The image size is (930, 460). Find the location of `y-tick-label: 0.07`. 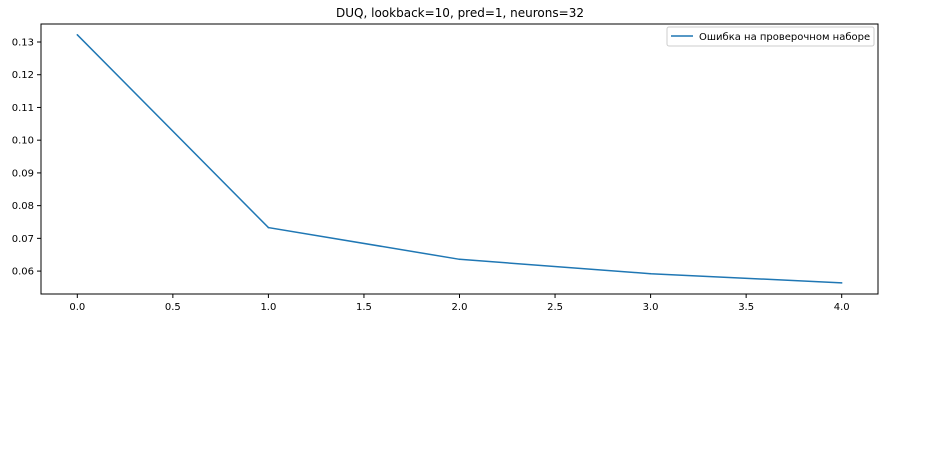

y-tick-label: 0.07 is located at coordinates (23, 239).